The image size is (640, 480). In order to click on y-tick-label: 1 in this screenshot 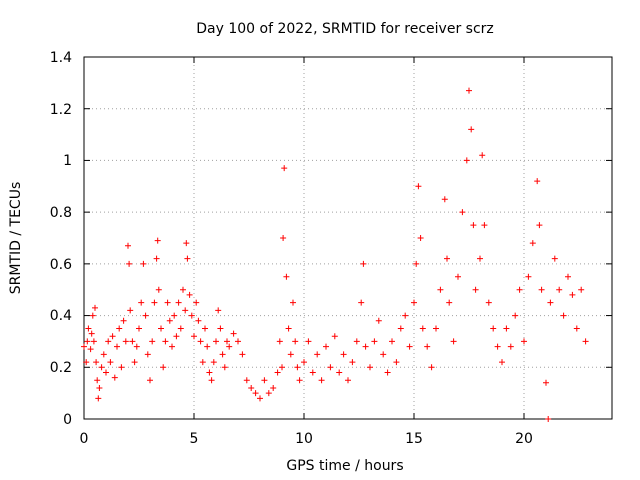, I will do `click(67, 161)`.